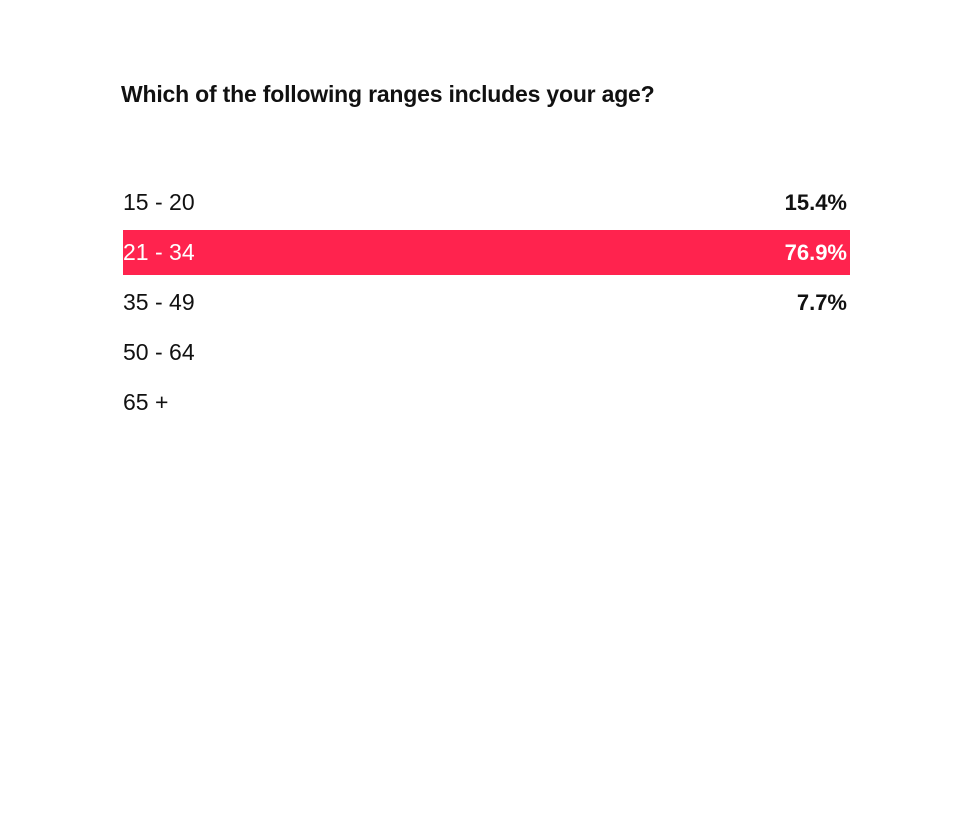 This screenshot has height=834, width=969. I want to click on selected-bar, so click(486, 252).